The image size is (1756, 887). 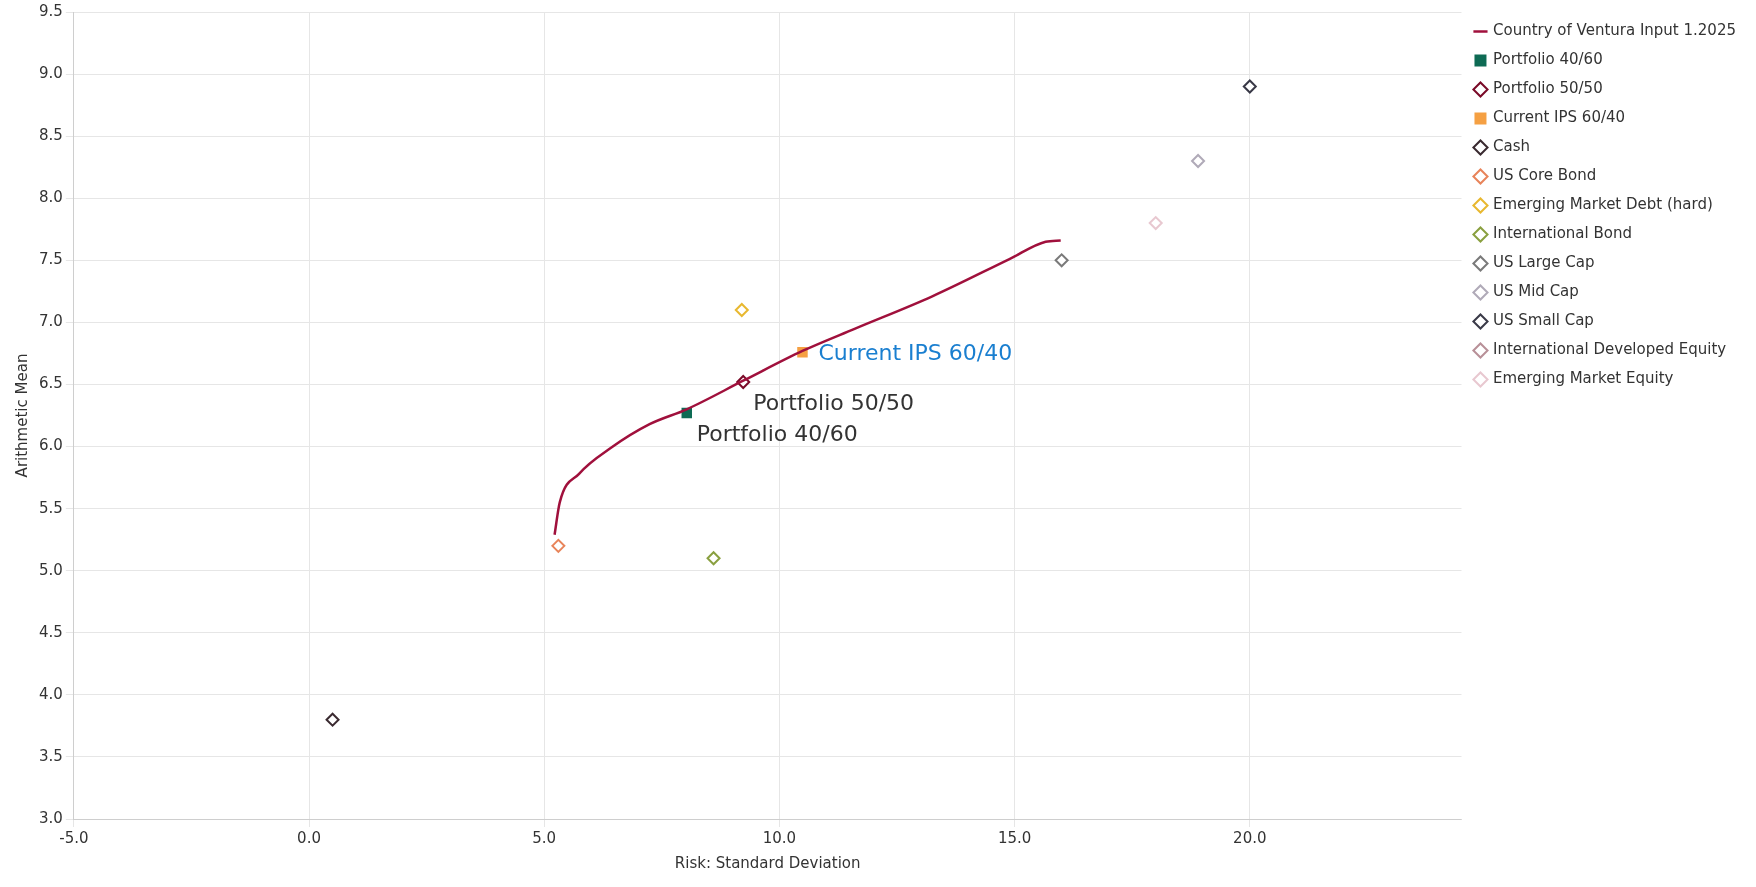 What do you see at coordinates (1511, 146) in the screenshot?
I see `legend-label: Cash` at bounding box center [1511, 146].